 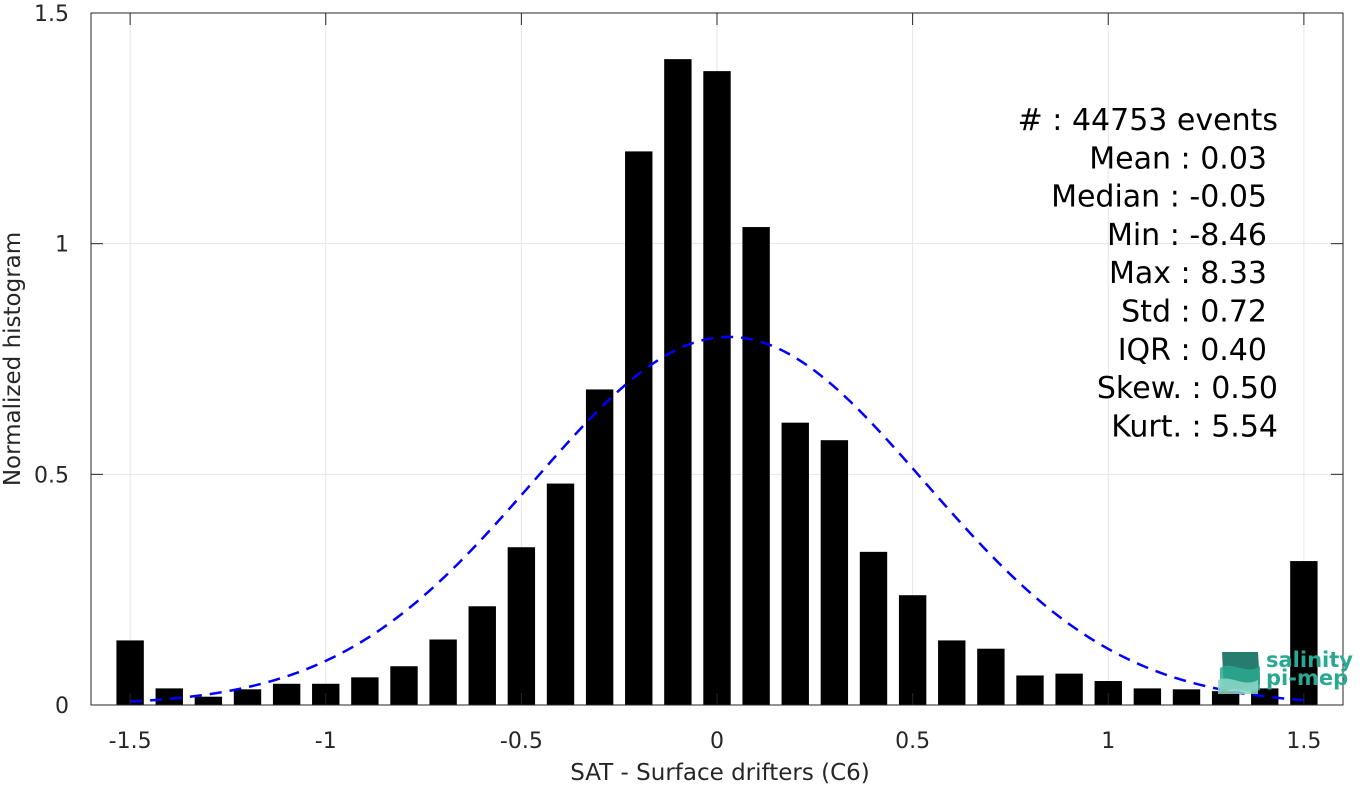 I want to click on x-tick-label-6: 1.5, so click(x=1303, y=741).